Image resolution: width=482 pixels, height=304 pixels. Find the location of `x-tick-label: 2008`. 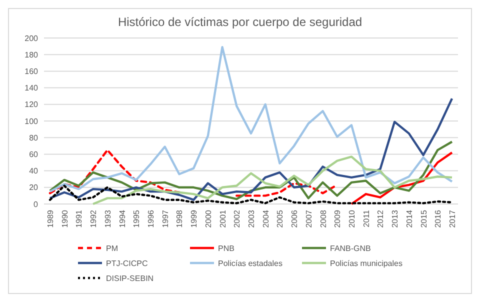

x-tick-label: 2008 is located at coordinates (323, 218).